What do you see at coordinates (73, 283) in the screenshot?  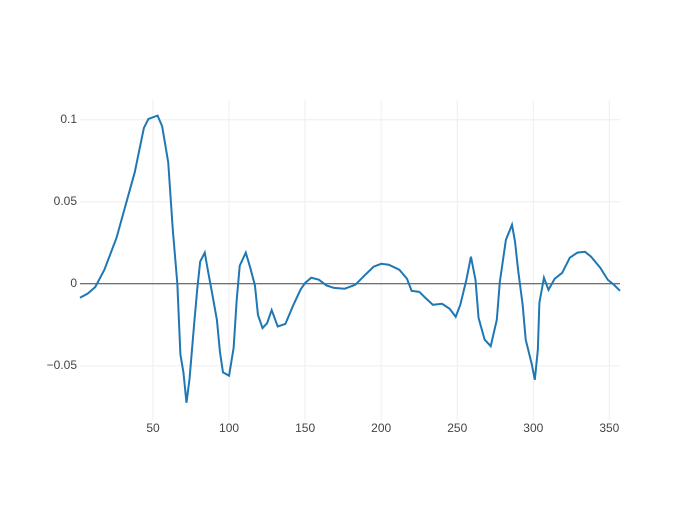 I see `y-tick-label: 0` at bounding box center [73, 283].